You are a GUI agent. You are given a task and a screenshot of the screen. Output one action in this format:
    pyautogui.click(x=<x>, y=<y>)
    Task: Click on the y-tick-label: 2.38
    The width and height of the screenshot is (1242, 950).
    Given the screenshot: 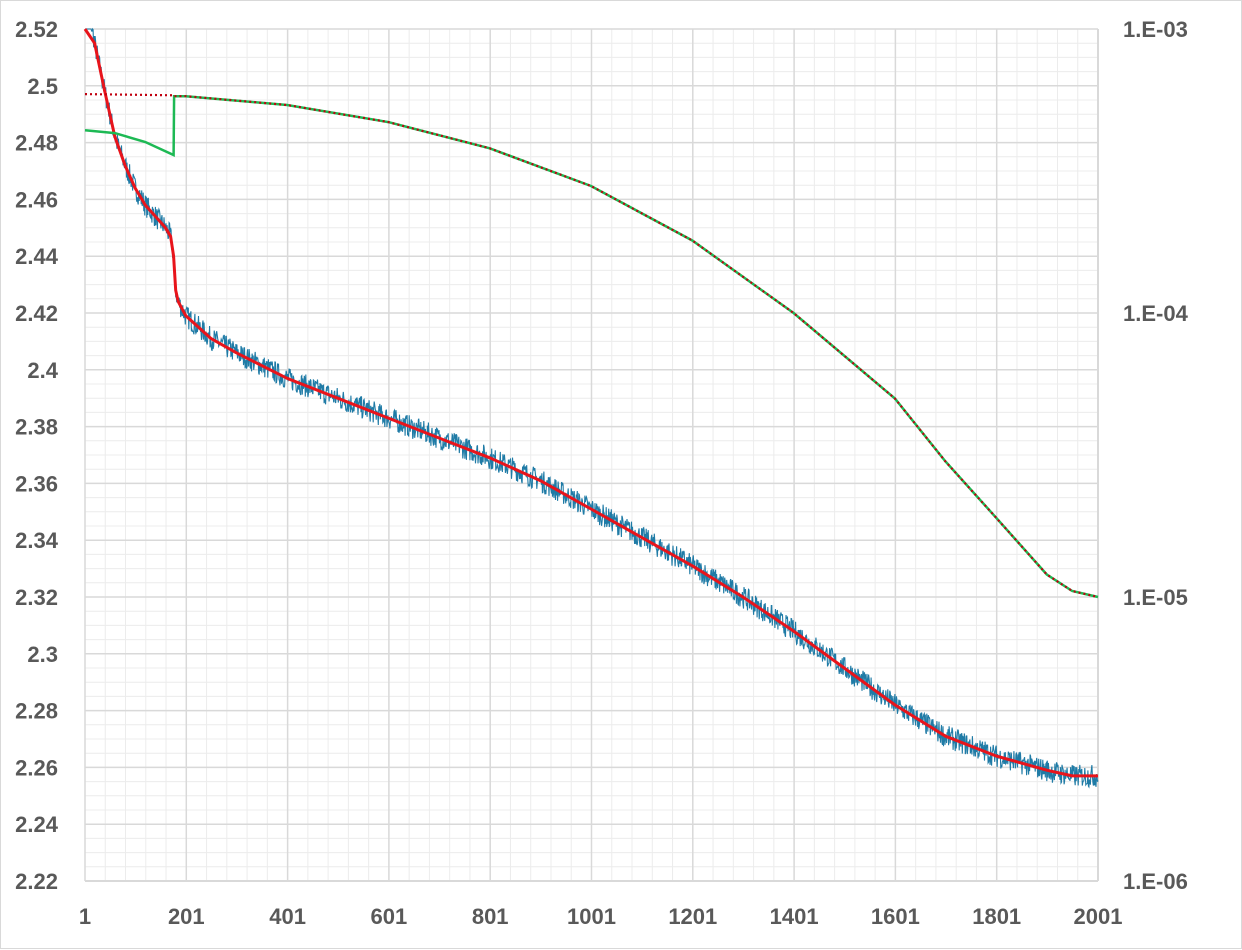 What is the action you would take?
    pyautogui.click(x=36, y=427)
    